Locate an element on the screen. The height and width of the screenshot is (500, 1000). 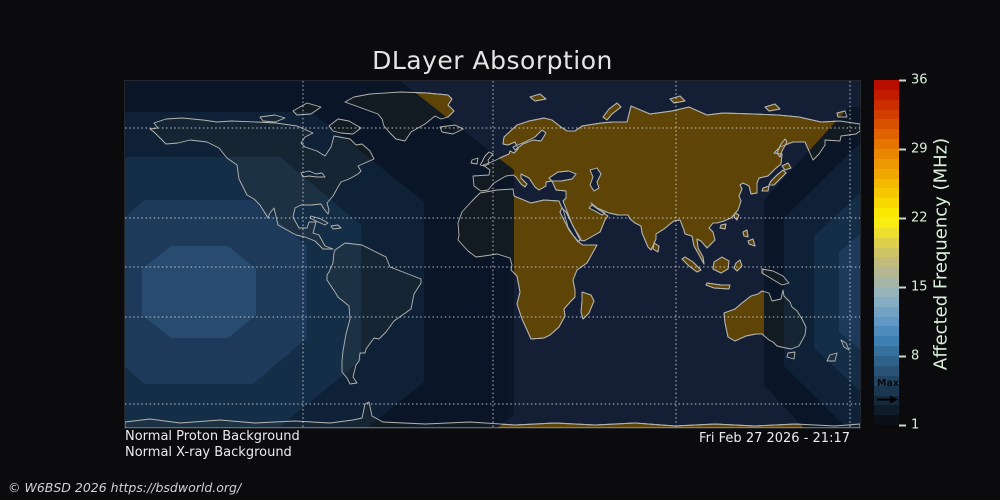
colorbar-ticks: 36 29 22 15 8 1 is located at coordinates (929, 253).